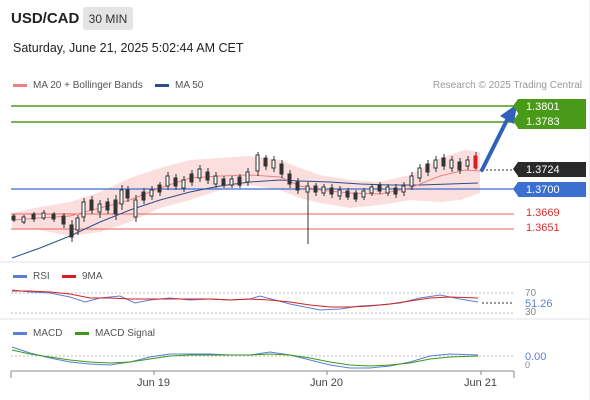 The width and height of the screenshot is (590, 400). Describe the element at coordinates (543, 213) in the screenshot. I see `price-tag-support1: 1.3669` at that location.